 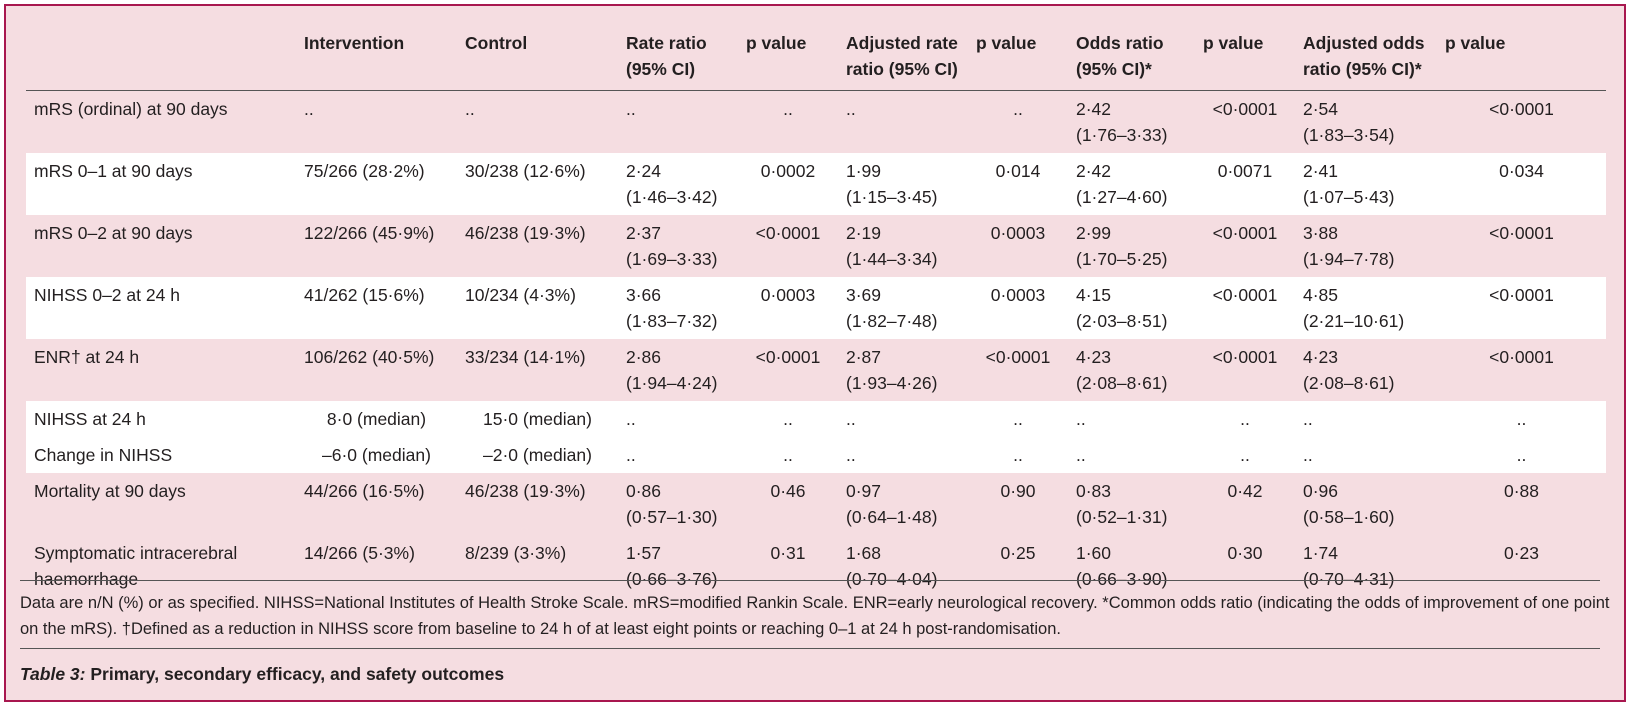 I want to click on header-odds-ratio: Odds ratio (95% CI)*, so click(x=1131, y=52).